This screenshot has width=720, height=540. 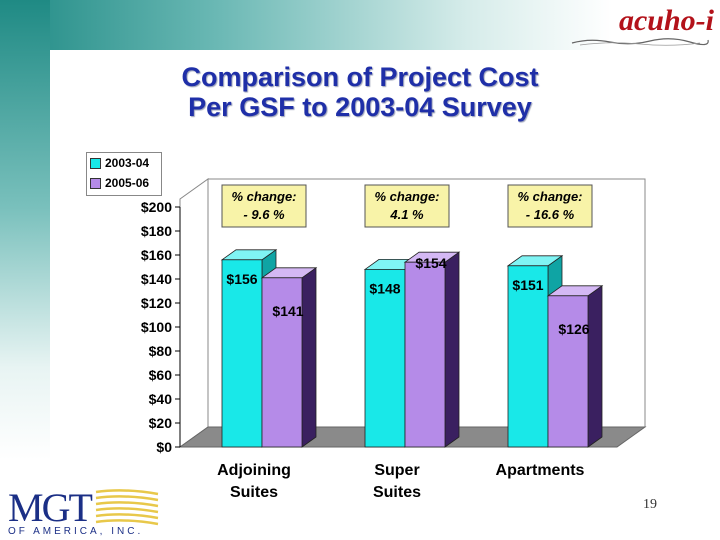 What do you see at coordinates (164, 447) in the screenshot?
I see `y-tick-label: $0` at bounding box center [164, 447].